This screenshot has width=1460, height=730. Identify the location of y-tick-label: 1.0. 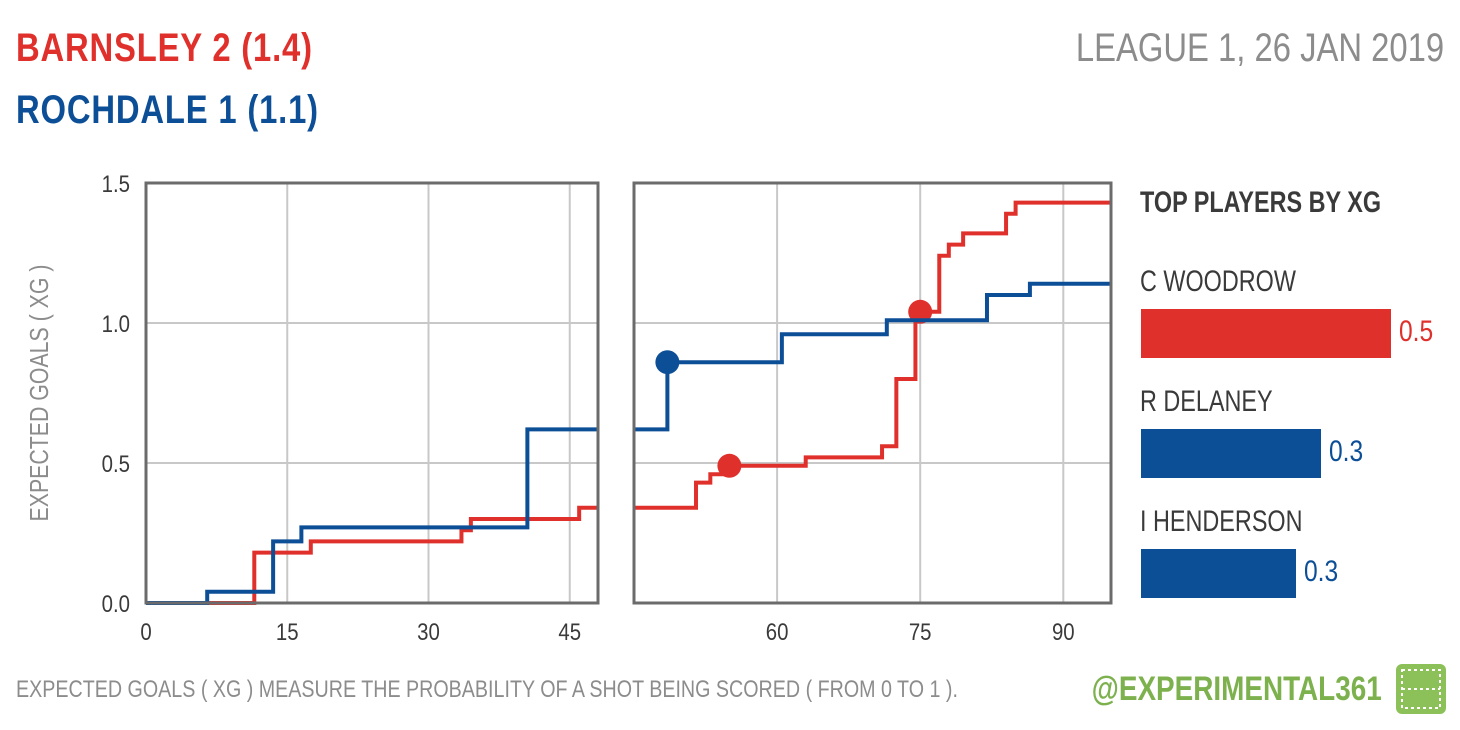
(116, 323).